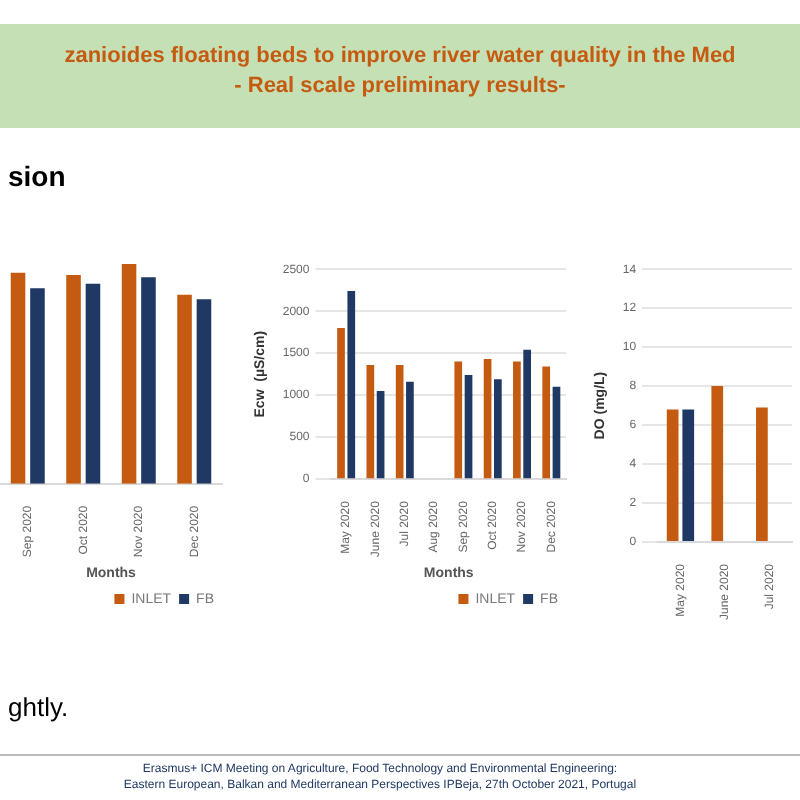  What do you see at coordinates (400, 86) in the screenshot?
I see `chart-subtitle: - Real scale preliminary results-` at bounding box center [400, 86].